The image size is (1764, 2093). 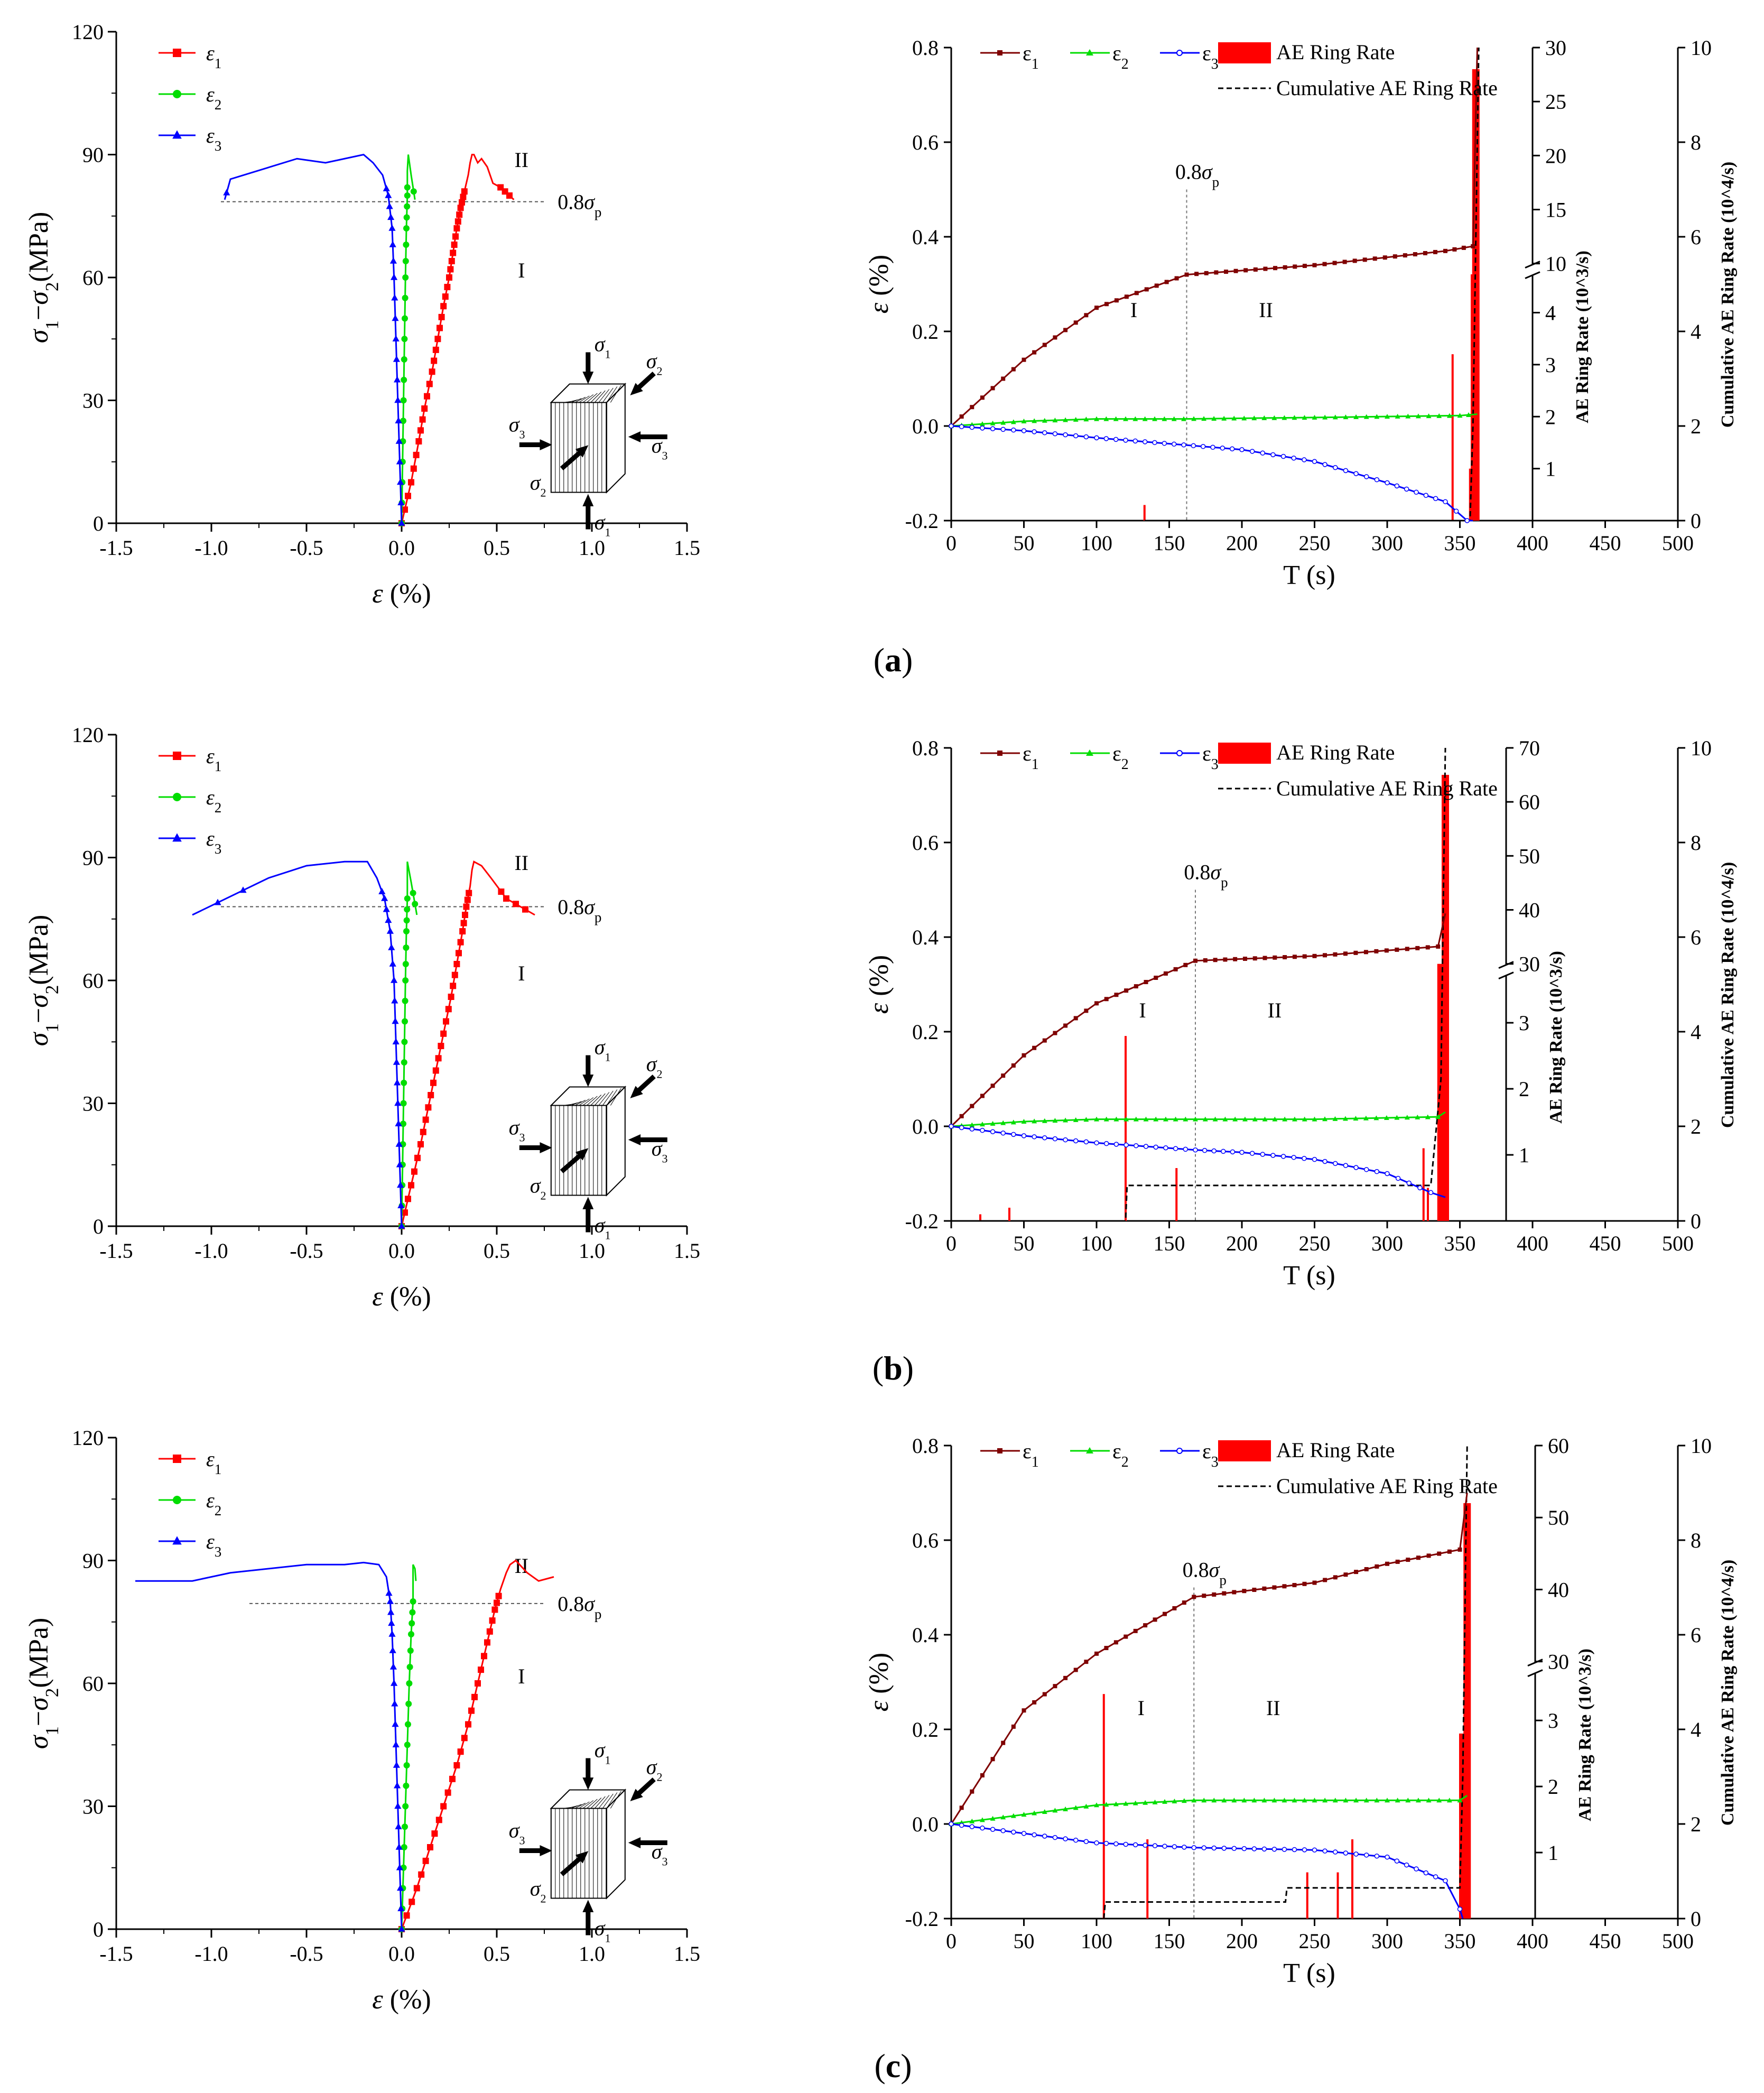 What do you see at coordinates (588, 500) in the screenshot?
I see `arrow-sigma1-bottom-head` at bounding box center [588, 500].